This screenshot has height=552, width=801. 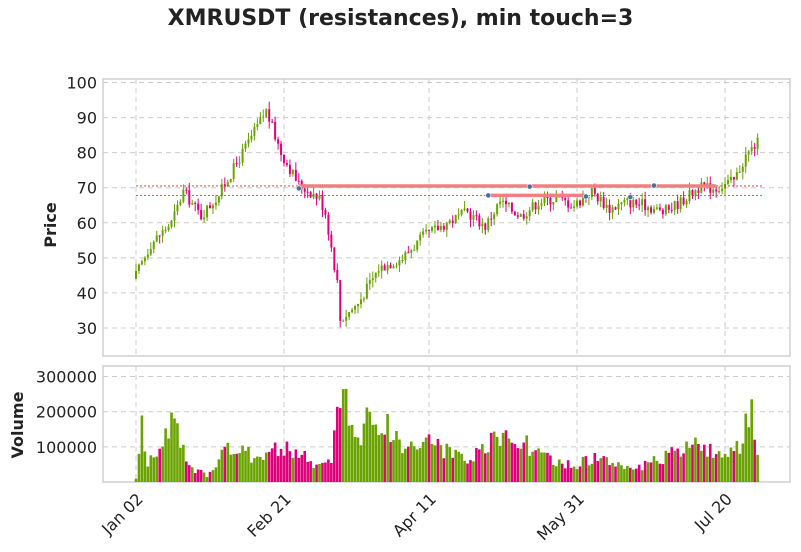 I want to click on price-tick-label: 30, so click(x=87, y=328).